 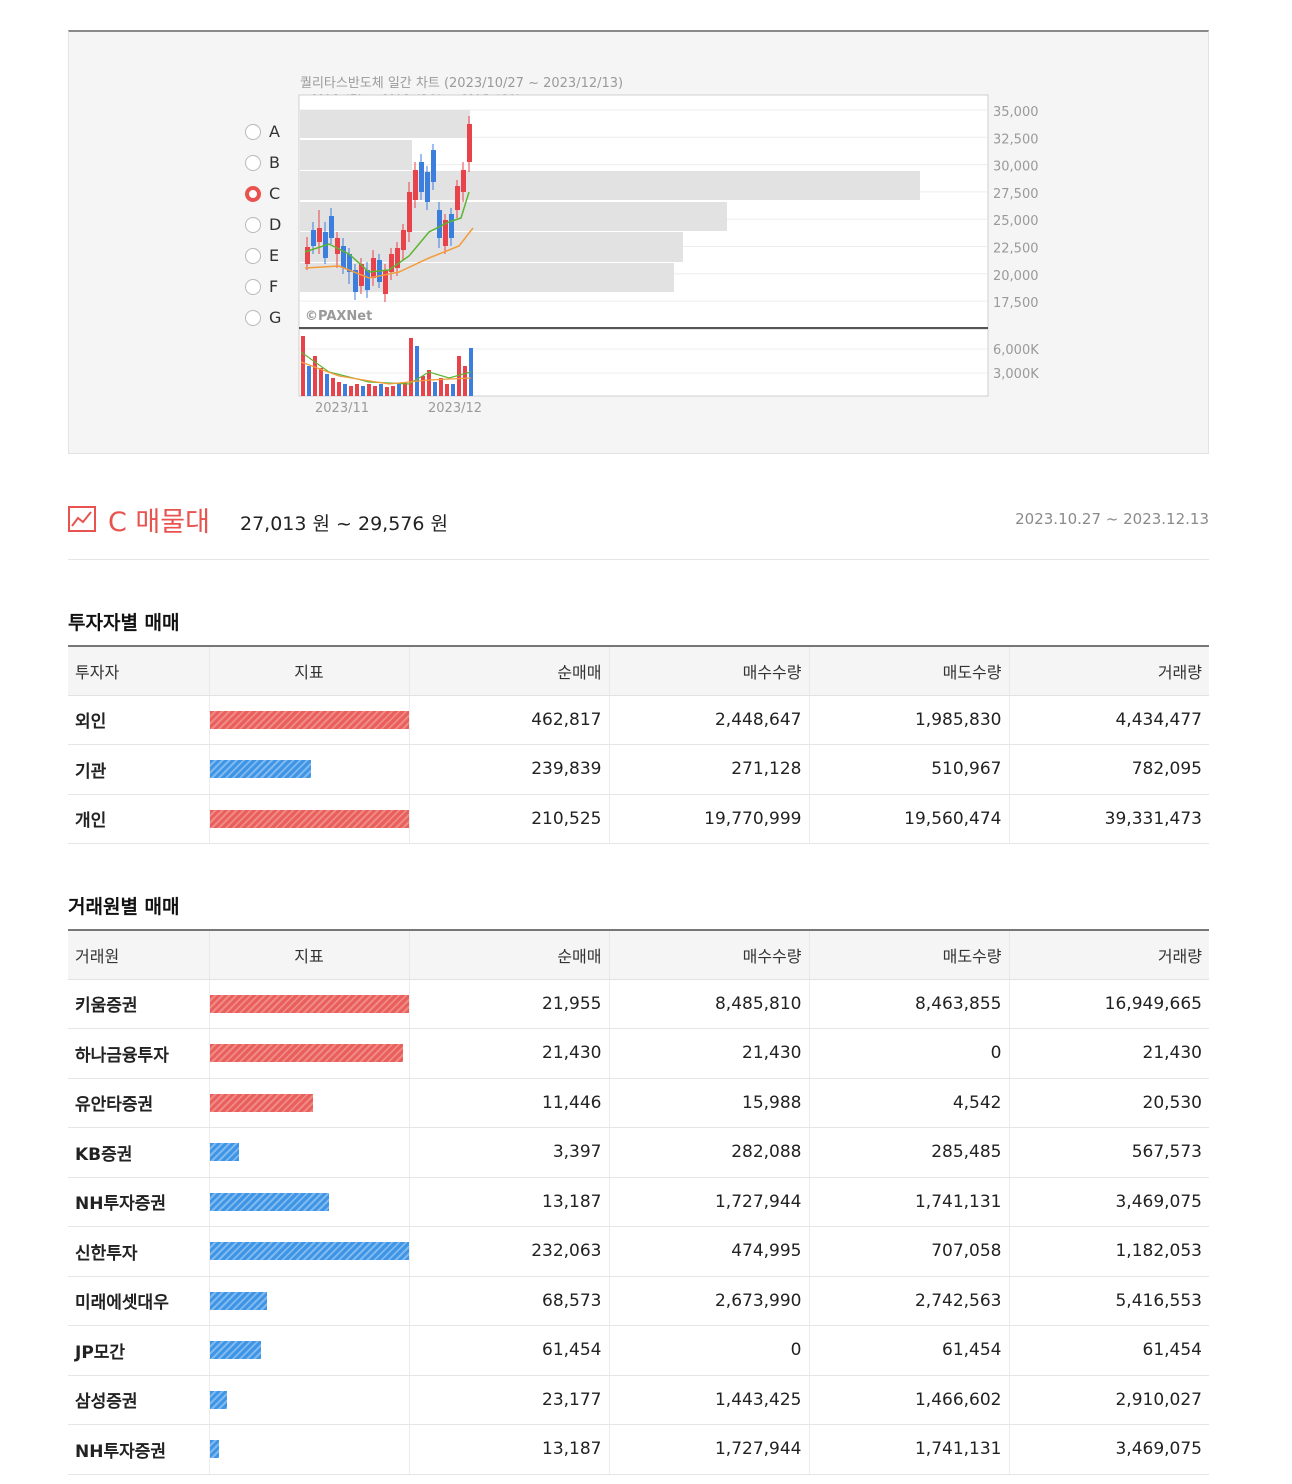 What do you see at coordinates (263, 224) in the screenshot?
I see `zone-option-d: D` at bounding box center [263, 224].